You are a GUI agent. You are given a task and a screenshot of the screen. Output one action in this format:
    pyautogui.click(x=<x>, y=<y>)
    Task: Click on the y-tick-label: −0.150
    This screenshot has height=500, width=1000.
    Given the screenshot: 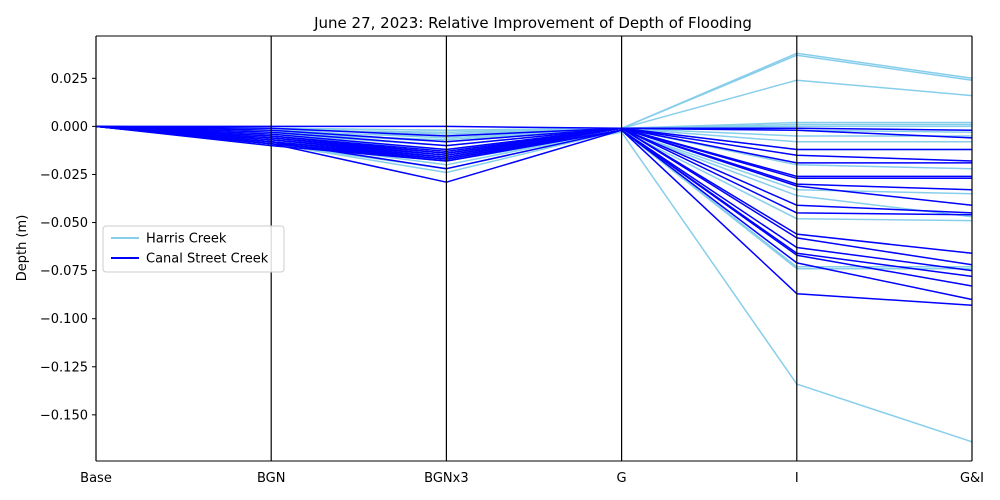 What is the action you would take?
    pyautogui.click(x=64, y=415)
    